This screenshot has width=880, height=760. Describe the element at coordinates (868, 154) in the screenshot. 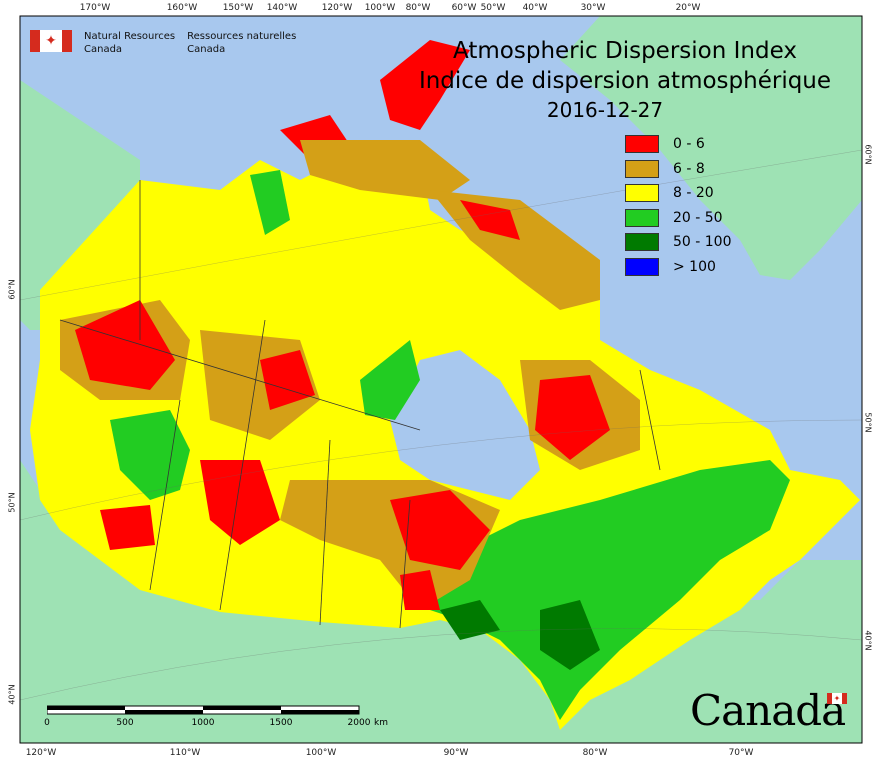

I see `tick-right: 60°N` at that location.